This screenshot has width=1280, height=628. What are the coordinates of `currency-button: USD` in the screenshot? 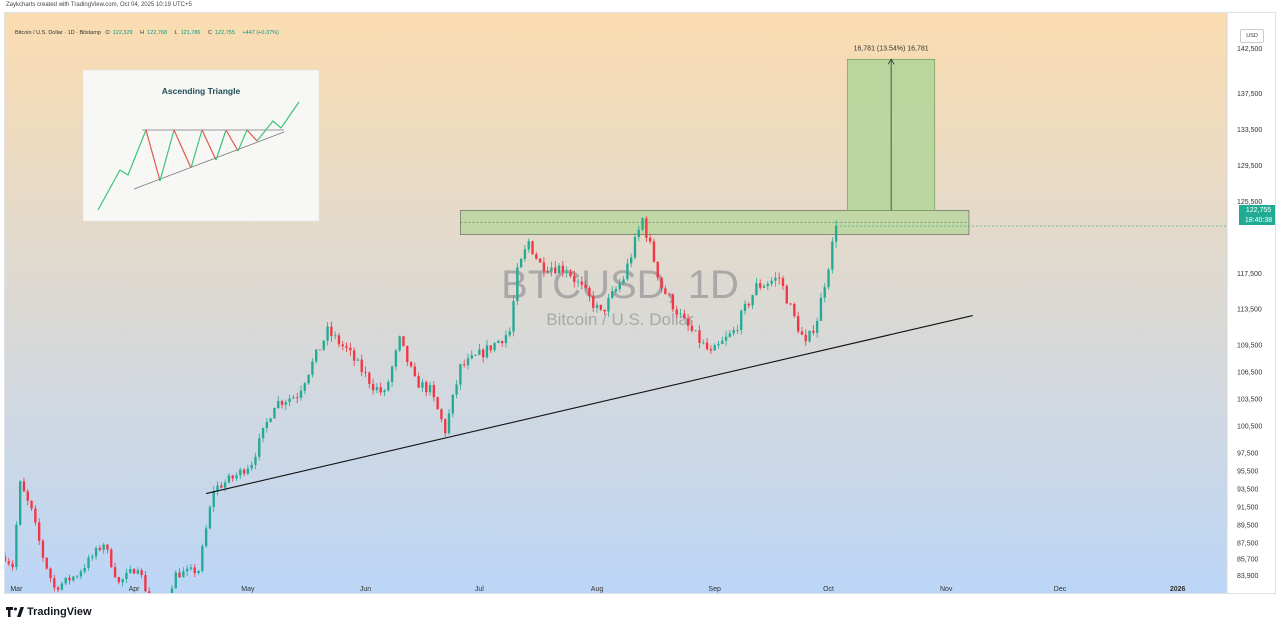 It's located at (1252, 36).